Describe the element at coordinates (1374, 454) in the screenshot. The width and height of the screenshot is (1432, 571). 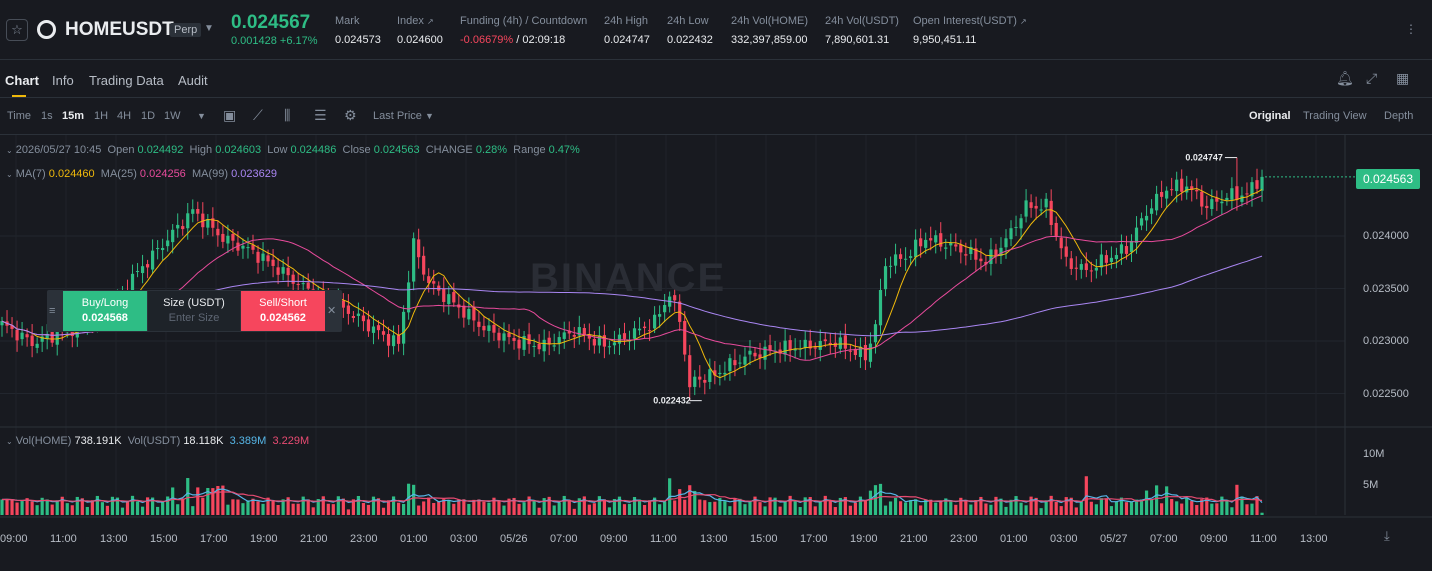
I see `volume-tick: 10M` at that location.